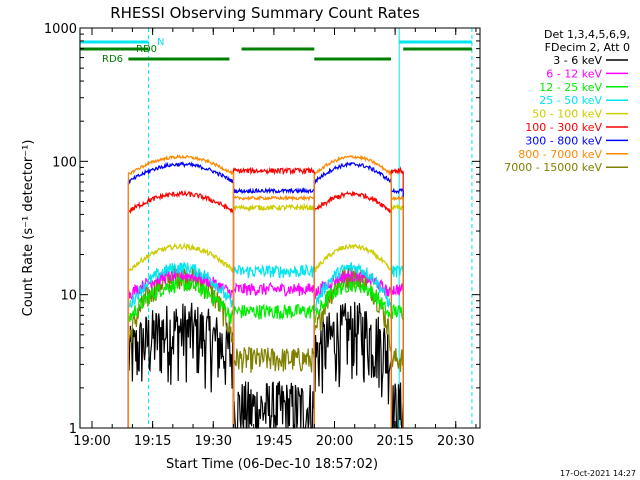 The width and height of the screenshot is (640, 480). What do you see at coordinates (160, 42) in the screenshot?
I see `flag-label-n: N` at bounding box center [160, 42].